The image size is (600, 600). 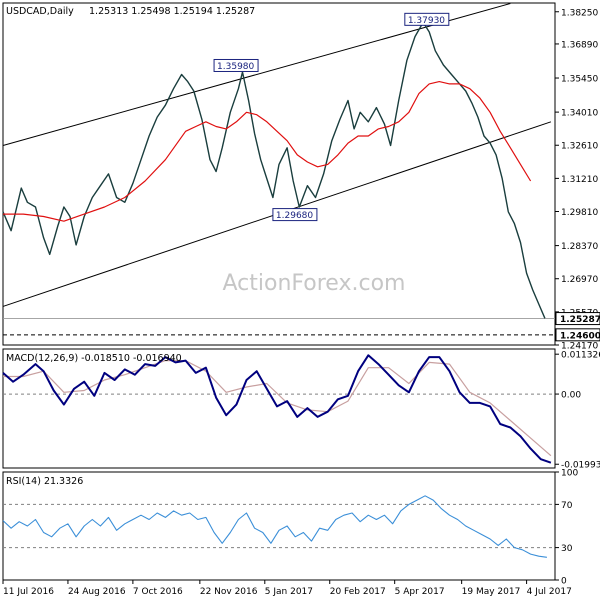 I want to click on x-tick-label: 19 May 2017, so click(x=491, y=592).